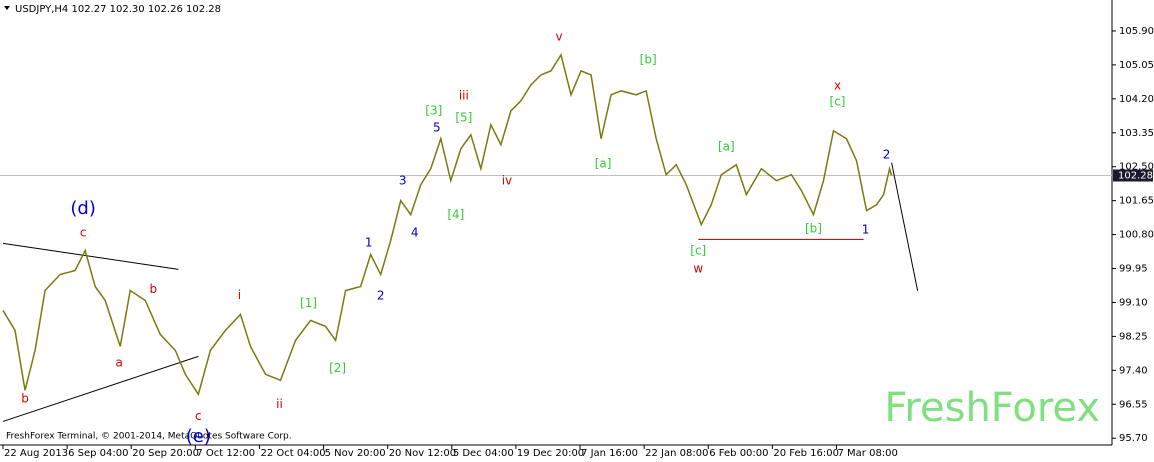 Image resolution: width=1154 pixels, height=462 pixels. What do you see at coordinates (1133, 336) in the screenshot?
I see `y-tick-label: 98.25` at bounding box center [1133, 336].